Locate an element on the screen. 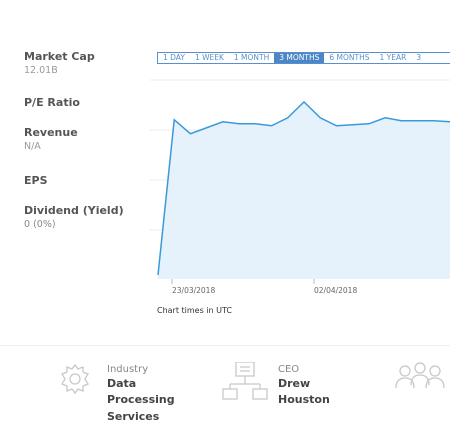  metric-label: P/E Ratio is located at coordinates (52, 102).